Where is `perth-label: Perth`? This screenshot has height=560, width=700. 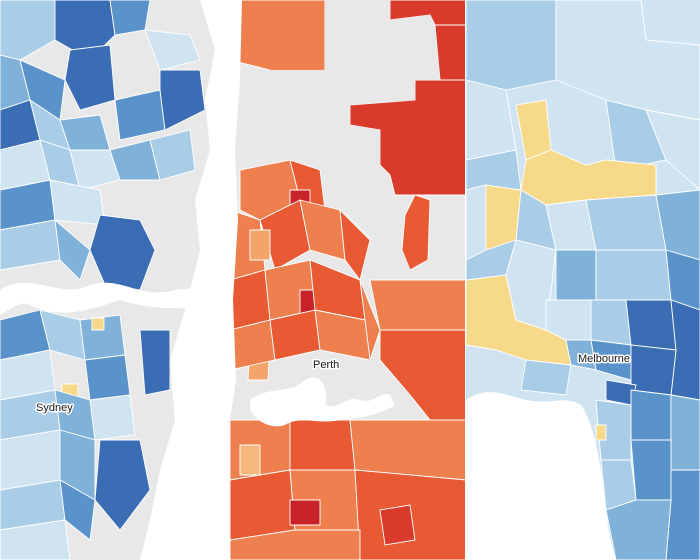 perth-label: Perth is located at coordinates (326, 365).